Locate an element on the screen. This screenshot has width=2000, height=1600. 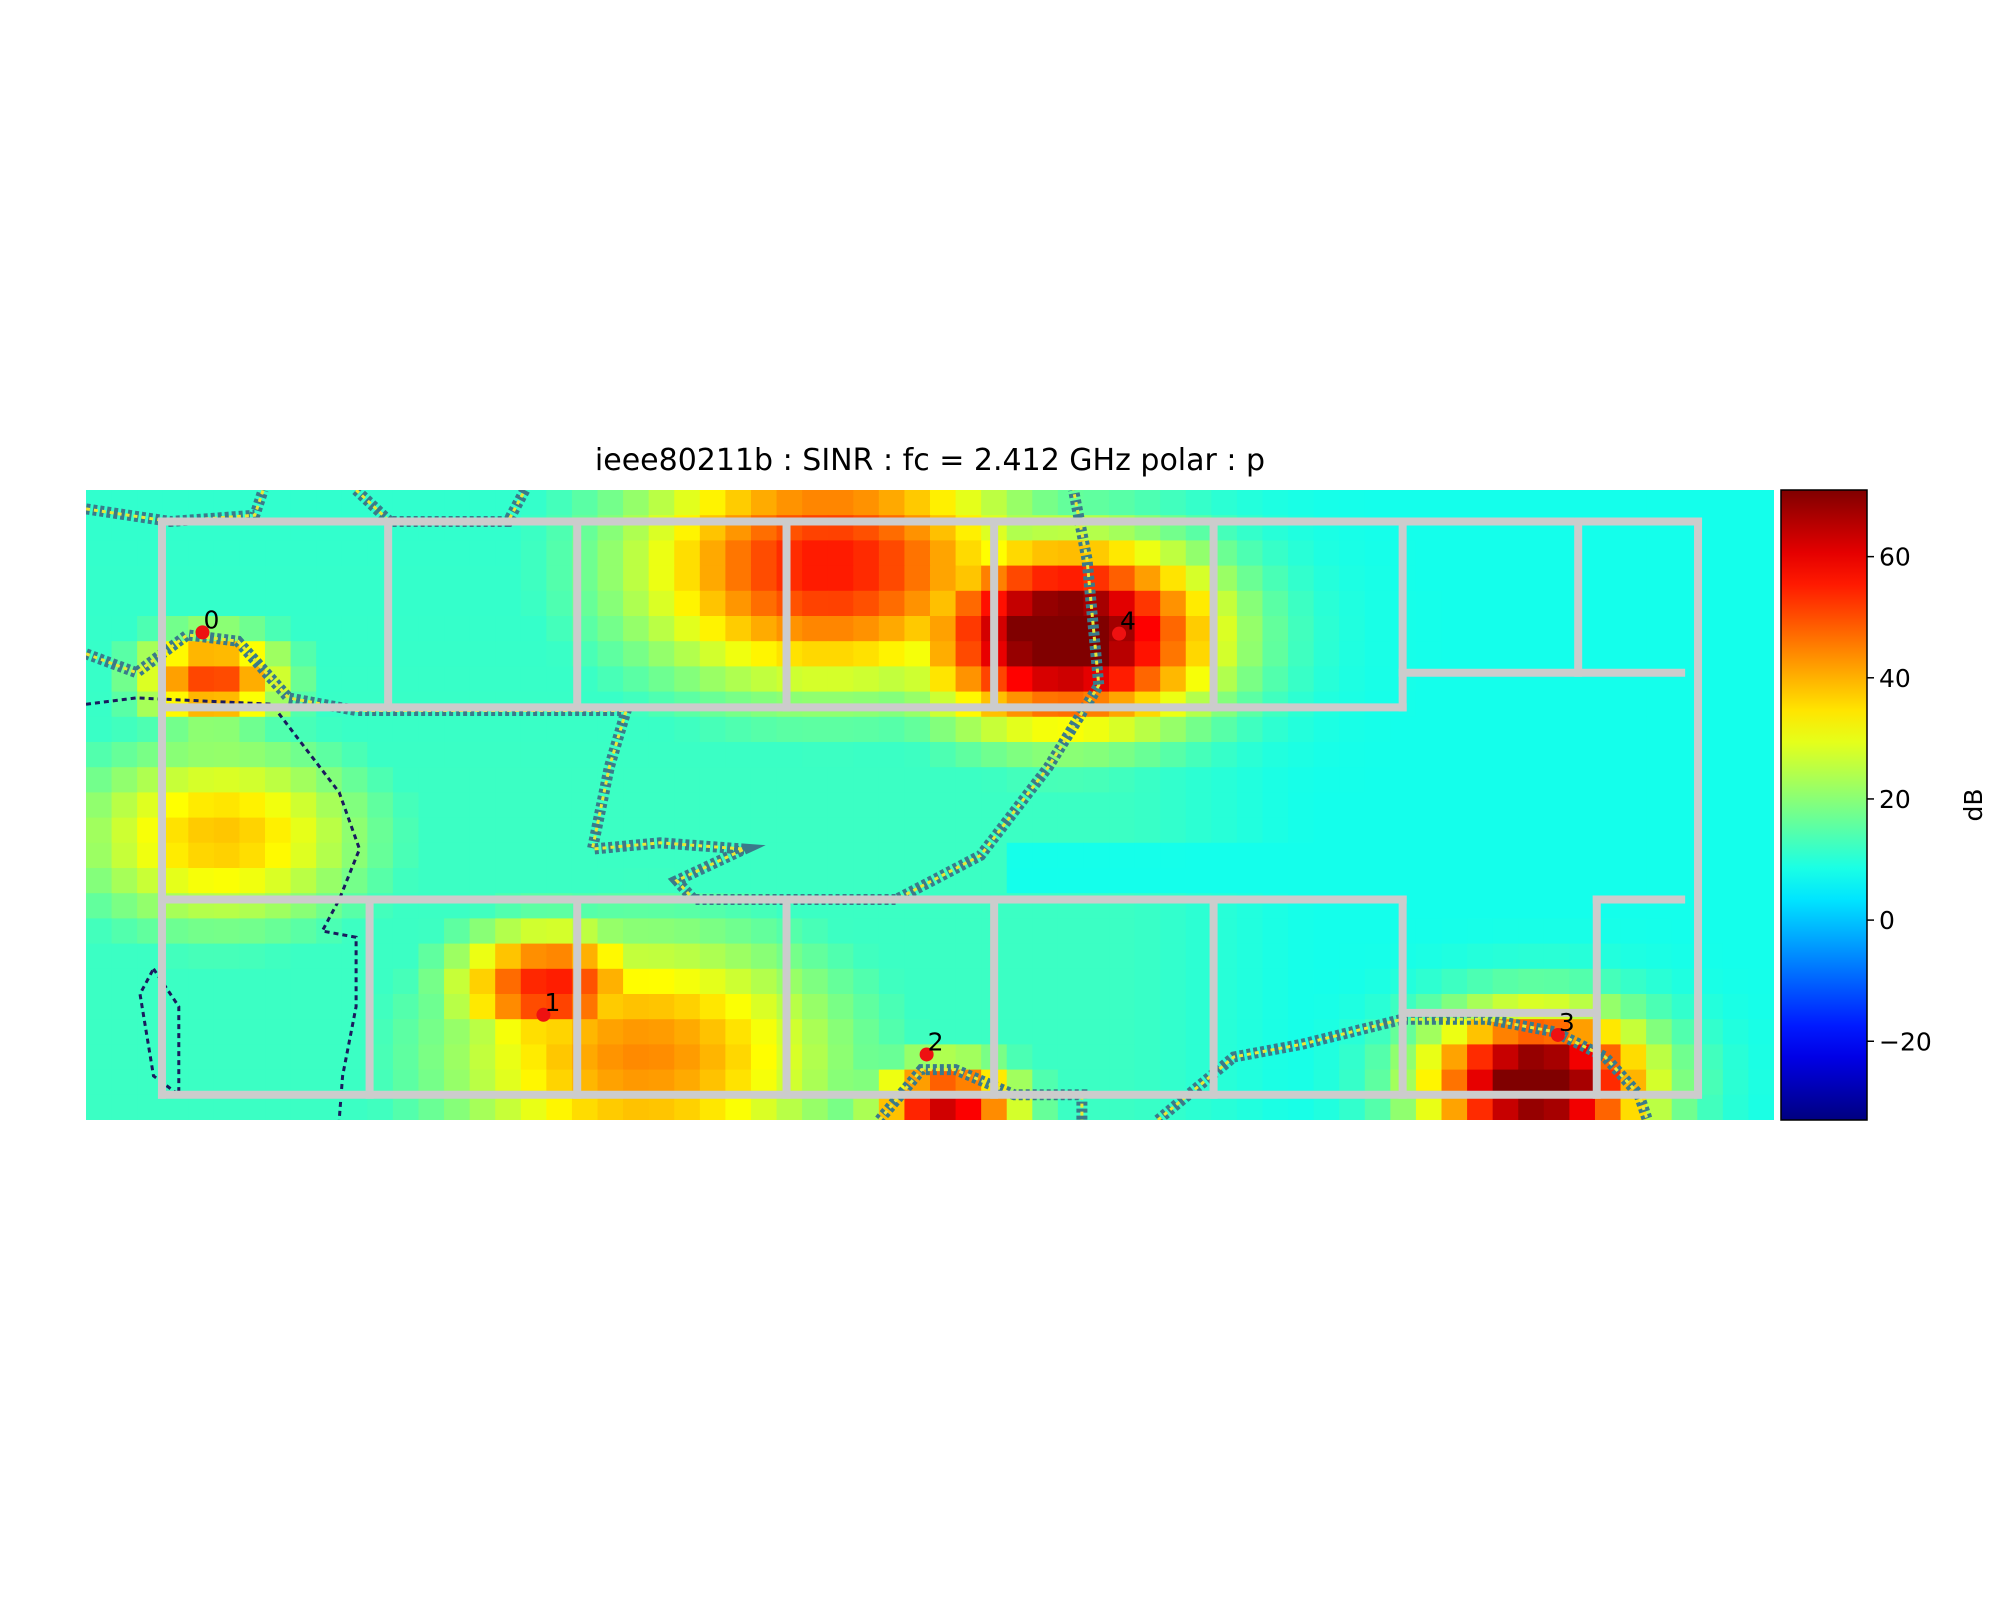
access-point-label: 3 is located at coordinates (1567, 1022).